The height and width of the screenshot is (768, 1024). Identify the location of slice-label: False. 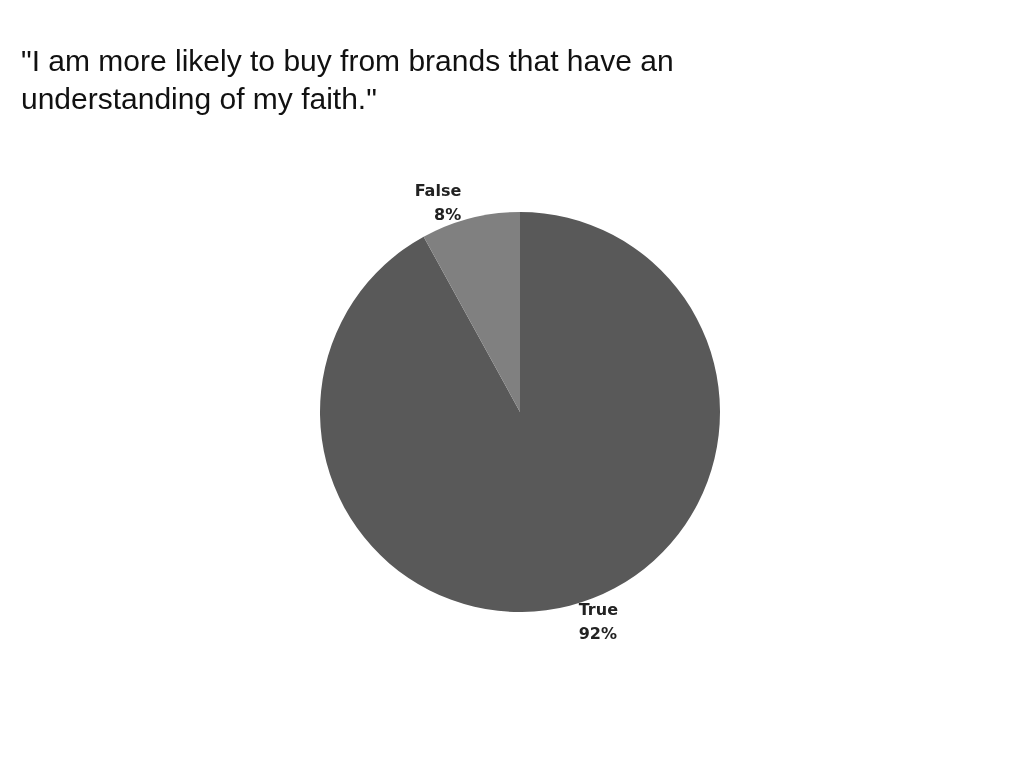
(438, 191).